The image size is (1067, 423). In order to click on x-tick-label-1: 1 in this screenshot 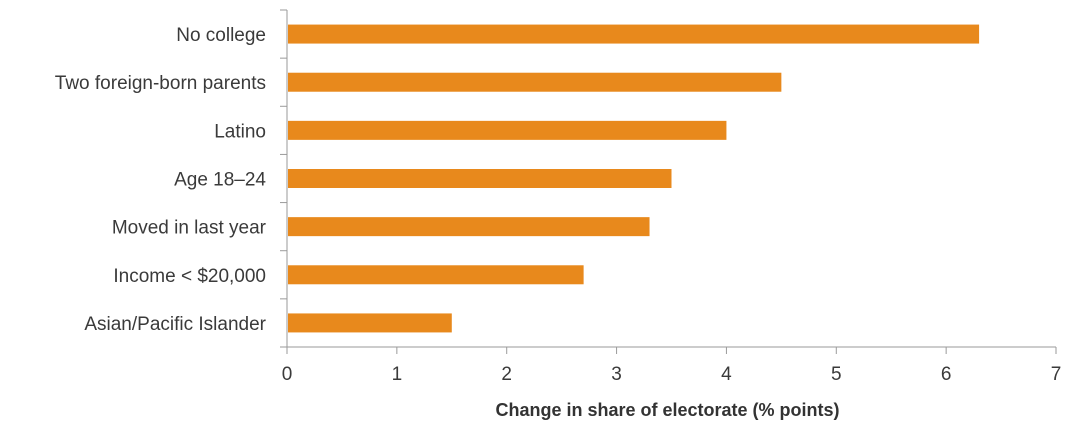, I will do `click(397, 374)`.